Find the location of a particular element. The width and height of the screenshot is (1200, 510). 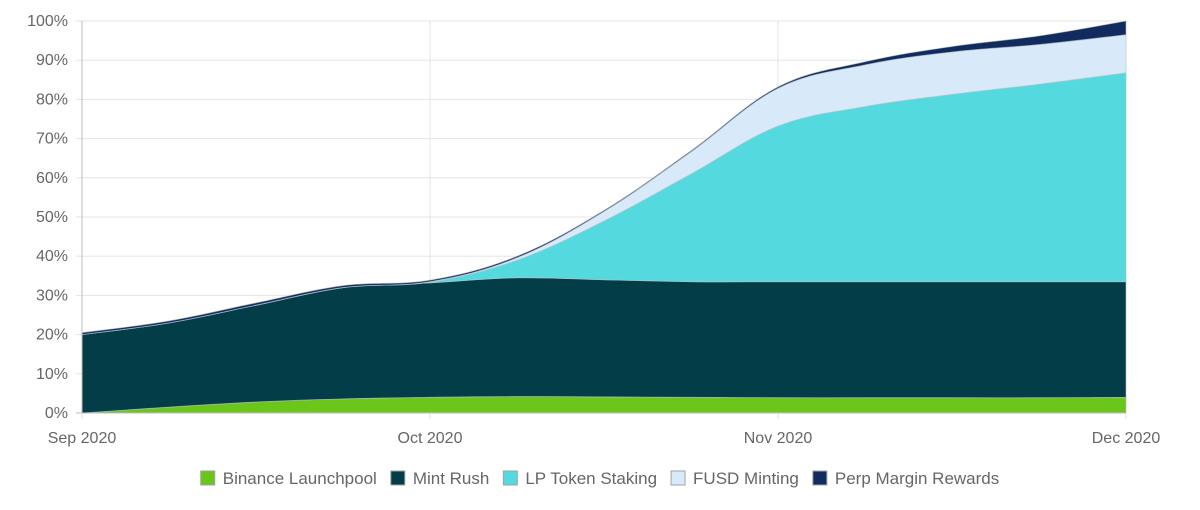

x-tick-label: Dec 2020 is located at coordinates (1126, 438).